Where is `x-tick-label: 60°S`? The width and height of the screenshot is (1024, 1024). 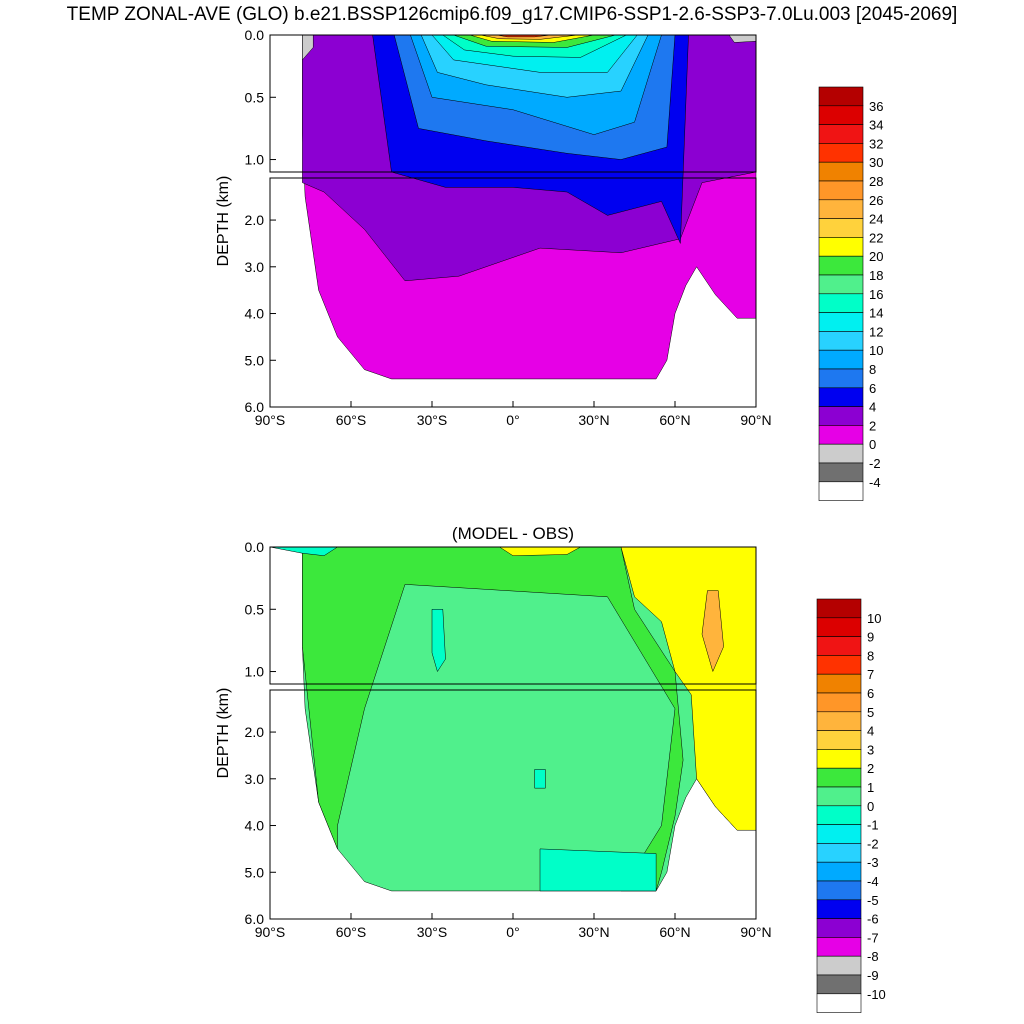 x-tick-label: 60°S is located at coordinates (351, 932).